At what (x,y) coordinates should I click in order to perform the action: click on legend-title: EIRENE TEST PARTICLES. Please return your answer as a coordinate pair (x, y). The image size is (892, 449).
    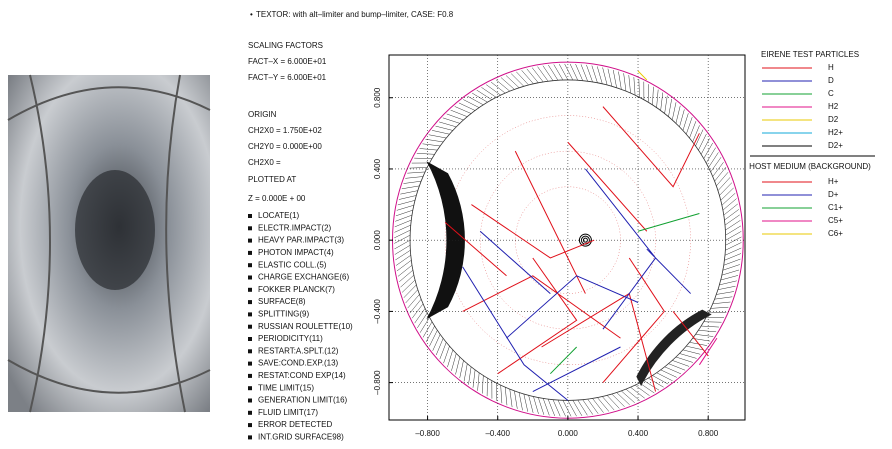
    Looking at the image, I should click on (810, 54).